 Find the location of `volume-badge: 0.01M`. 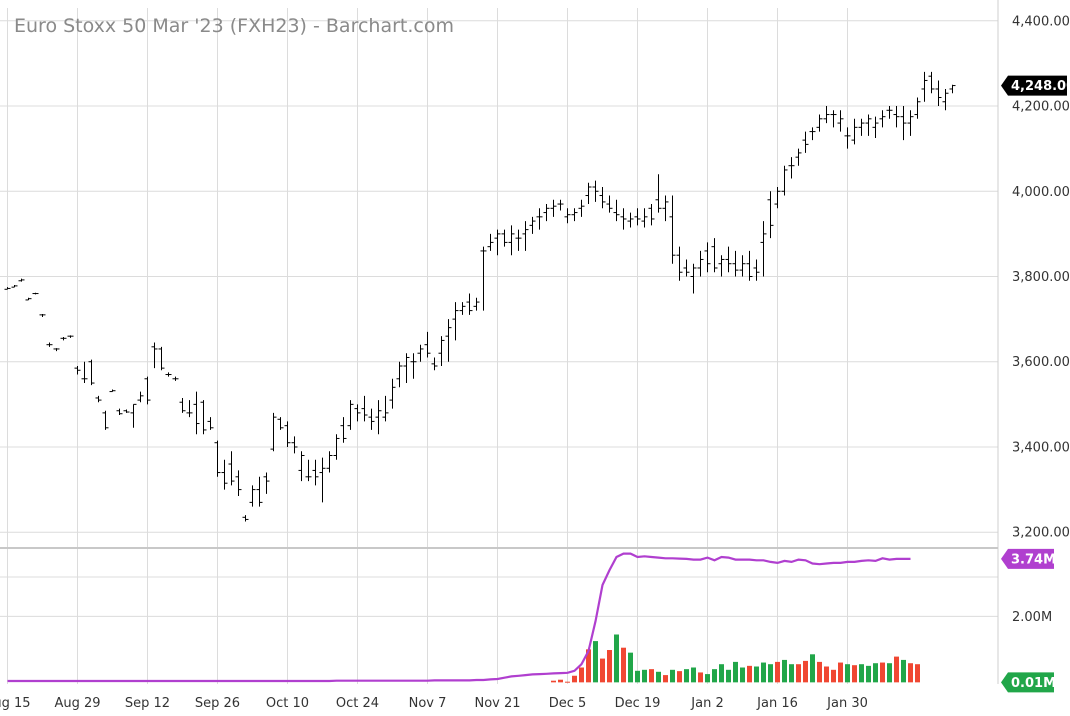

volume-badge: 0.01M is located at coordinates (1028, 682).